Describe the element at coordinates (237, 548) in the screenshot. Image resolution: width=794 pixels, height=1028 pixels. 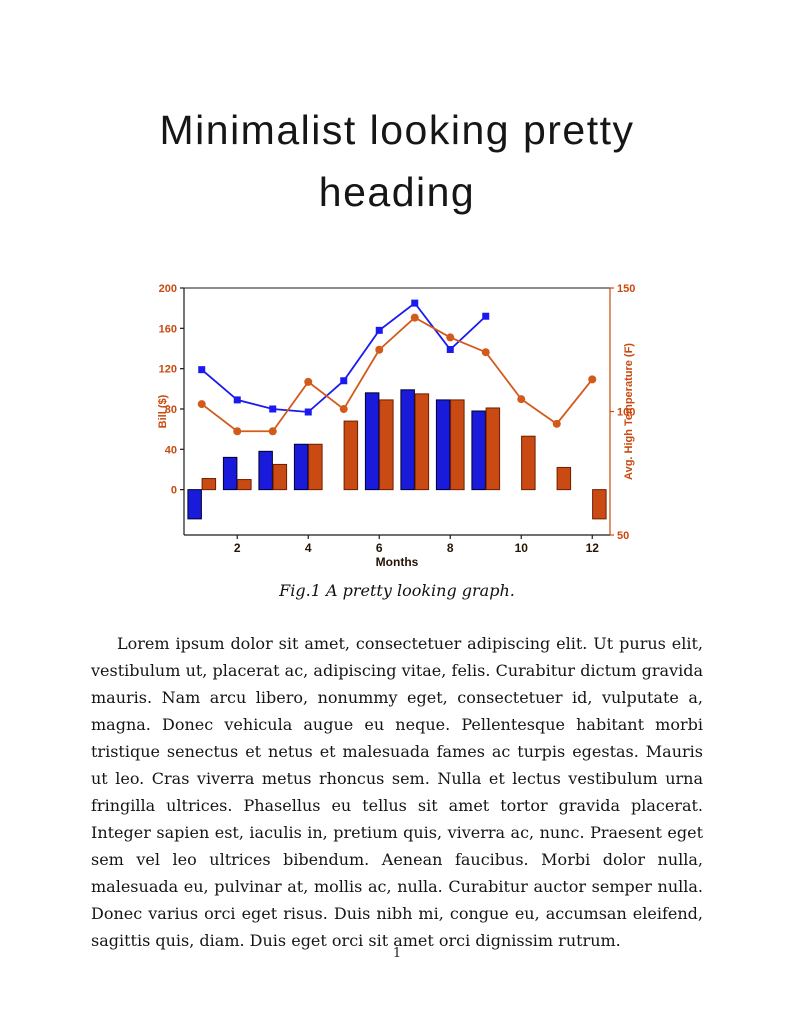
I see `svg-text: 2` at that location.